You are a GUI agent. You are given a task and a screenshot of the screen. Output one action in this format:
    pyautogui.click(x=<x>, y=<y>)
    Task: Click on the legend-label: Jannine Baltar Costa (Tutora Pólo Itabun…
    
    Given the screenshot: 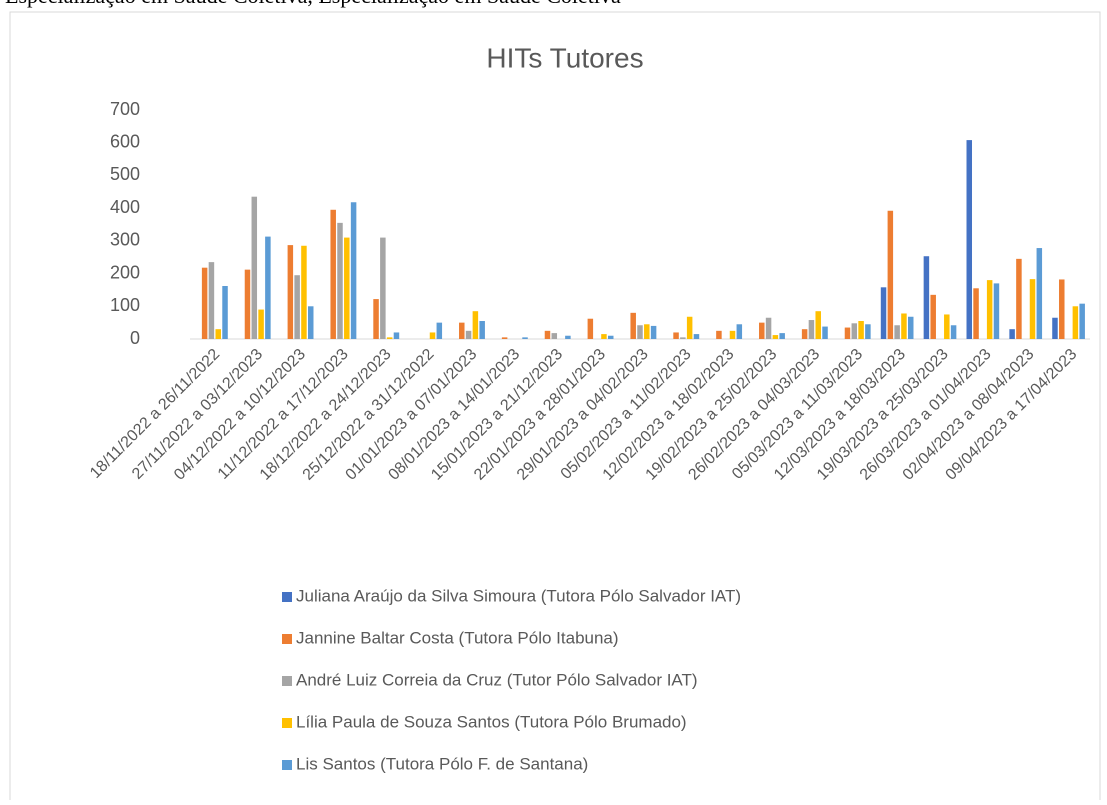 What is the action you would take?
    pyautogui.click(x=457, y=637)
    